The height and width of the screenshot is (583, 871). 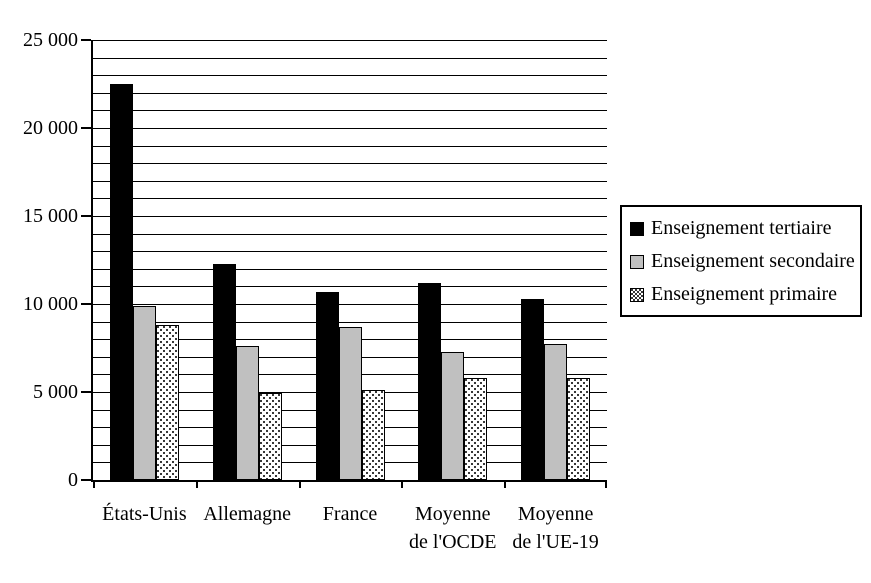 What do you see at coordinates (744, 294) in the screenshot?
I see `legend-label: Enseignement primaire` at bounding box center [744, 294].